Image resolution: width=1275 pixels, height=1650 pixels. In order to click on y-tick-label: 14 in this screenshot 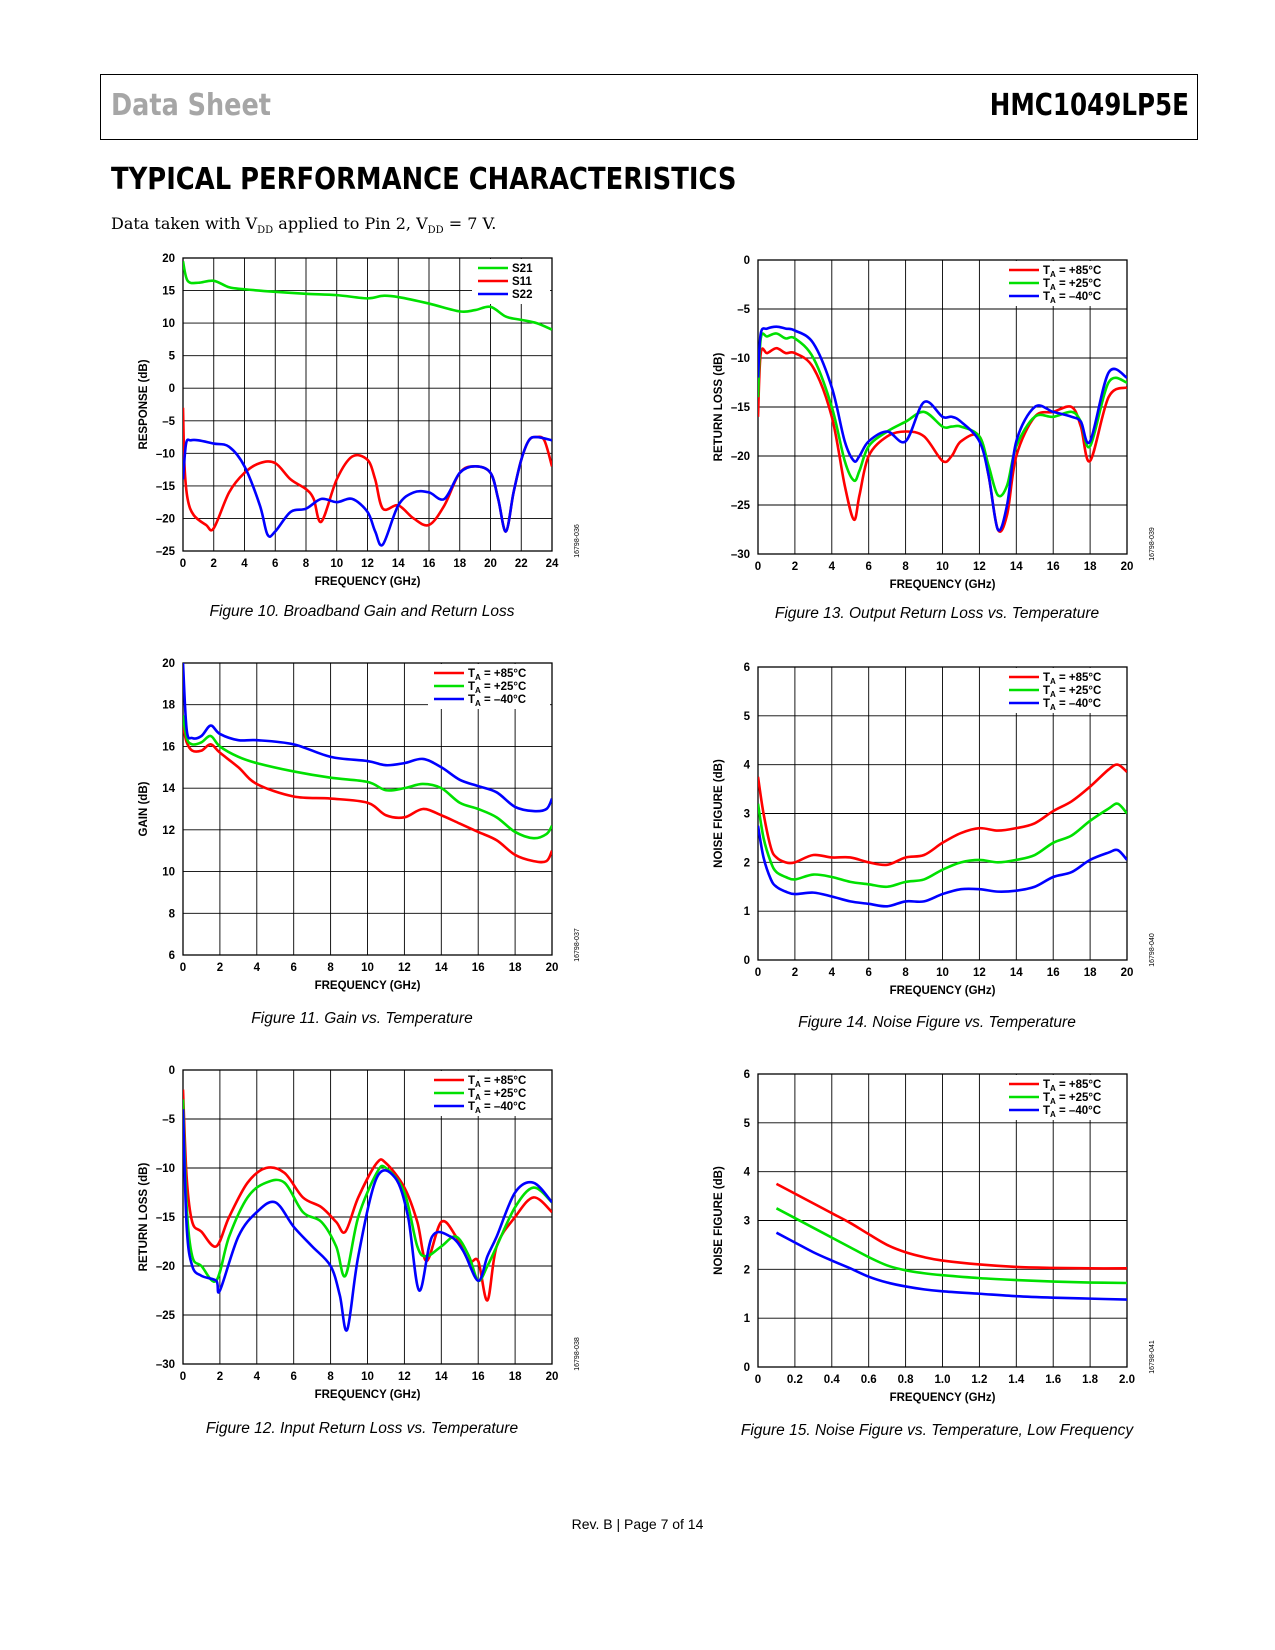, I will do `click(168, 789)`.